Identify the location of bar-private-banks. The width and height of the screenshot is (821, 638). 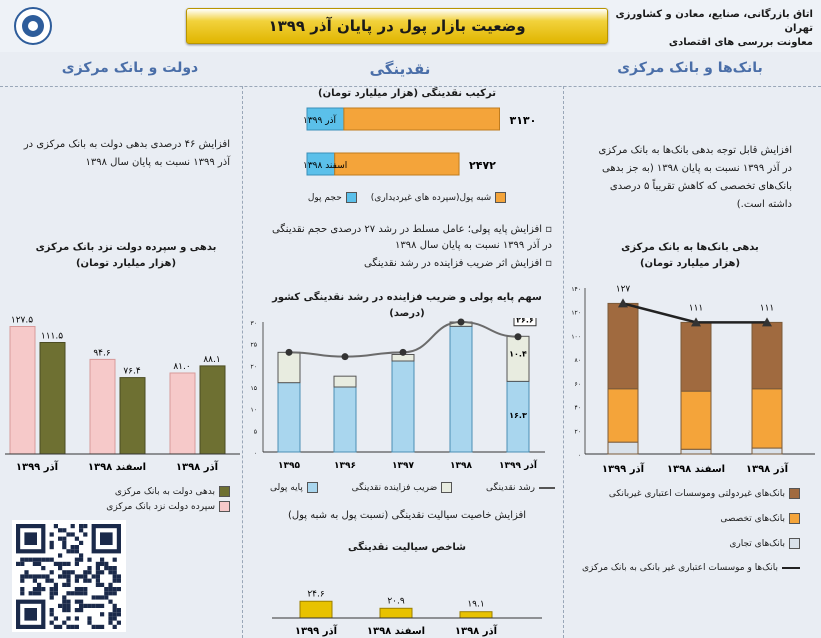
(767, 355).